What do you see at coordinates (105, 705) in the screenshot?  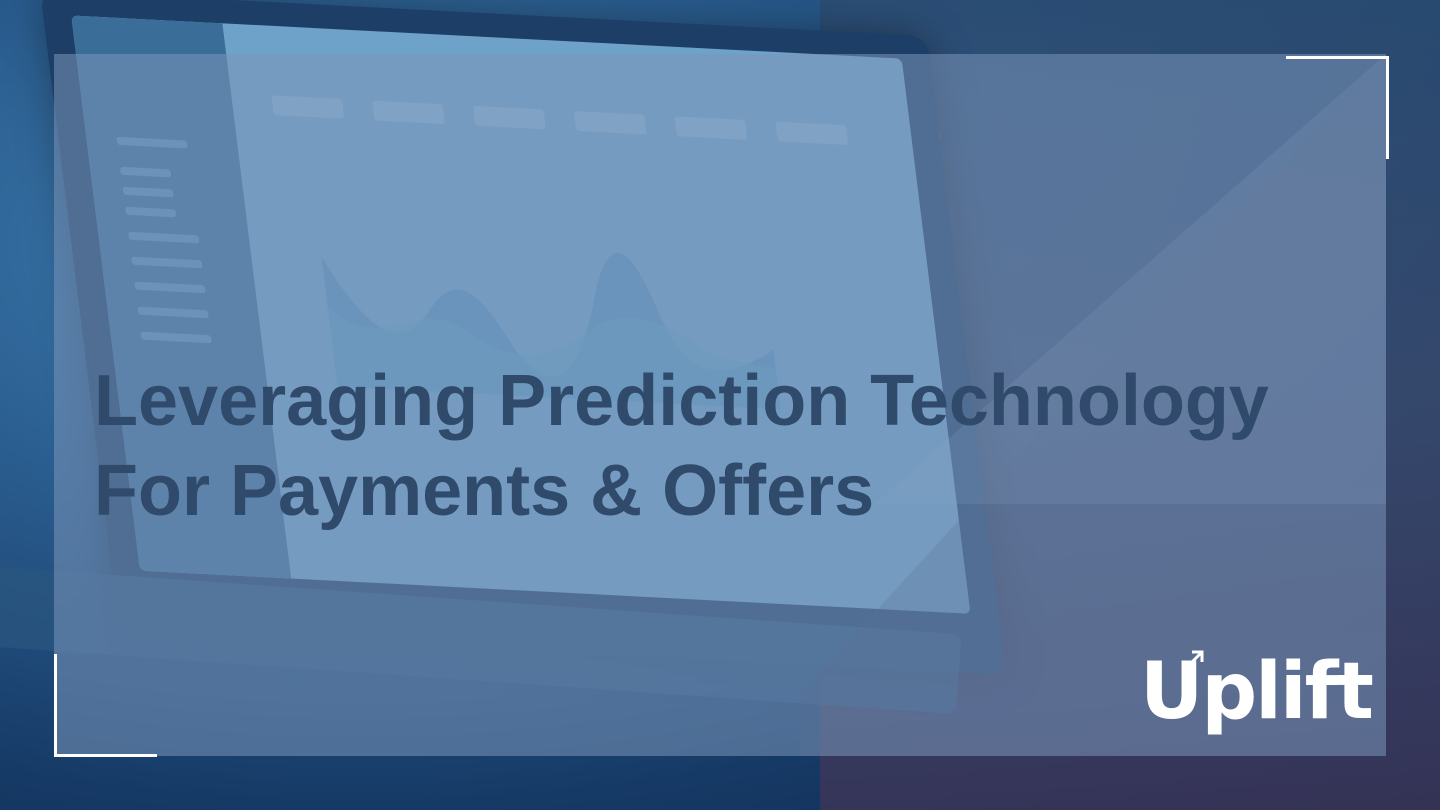 I see `frame-corner-bottom-left` at bounding box center [105, 705].